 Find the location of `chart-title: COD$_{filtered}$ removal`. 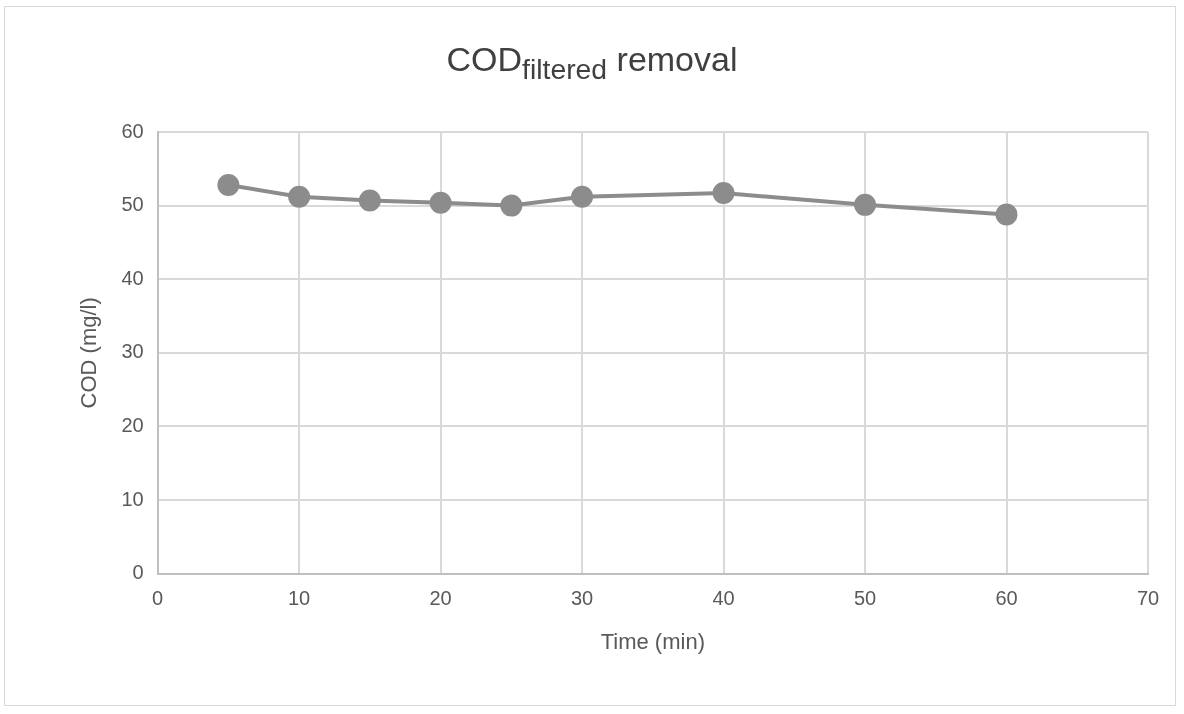

chart-title: COD$_{filtered}$ removal is located at coordinates (592, 63).